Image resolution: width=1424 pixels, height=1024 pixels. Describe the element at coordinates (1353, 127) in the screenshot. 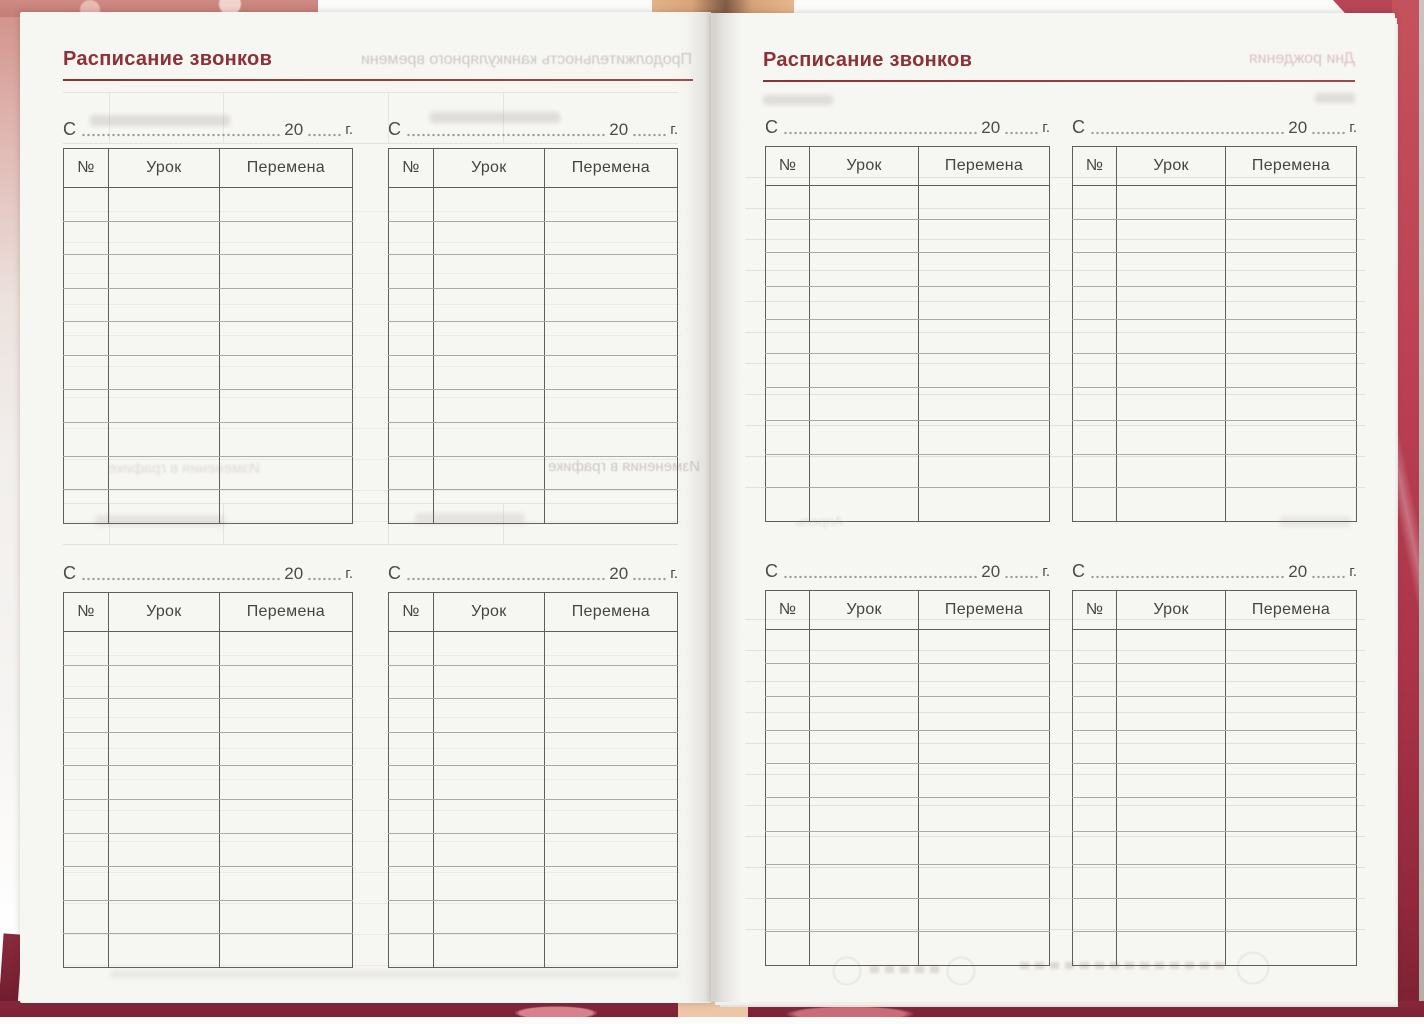

I see `date-year-suffix: г.` at that location.